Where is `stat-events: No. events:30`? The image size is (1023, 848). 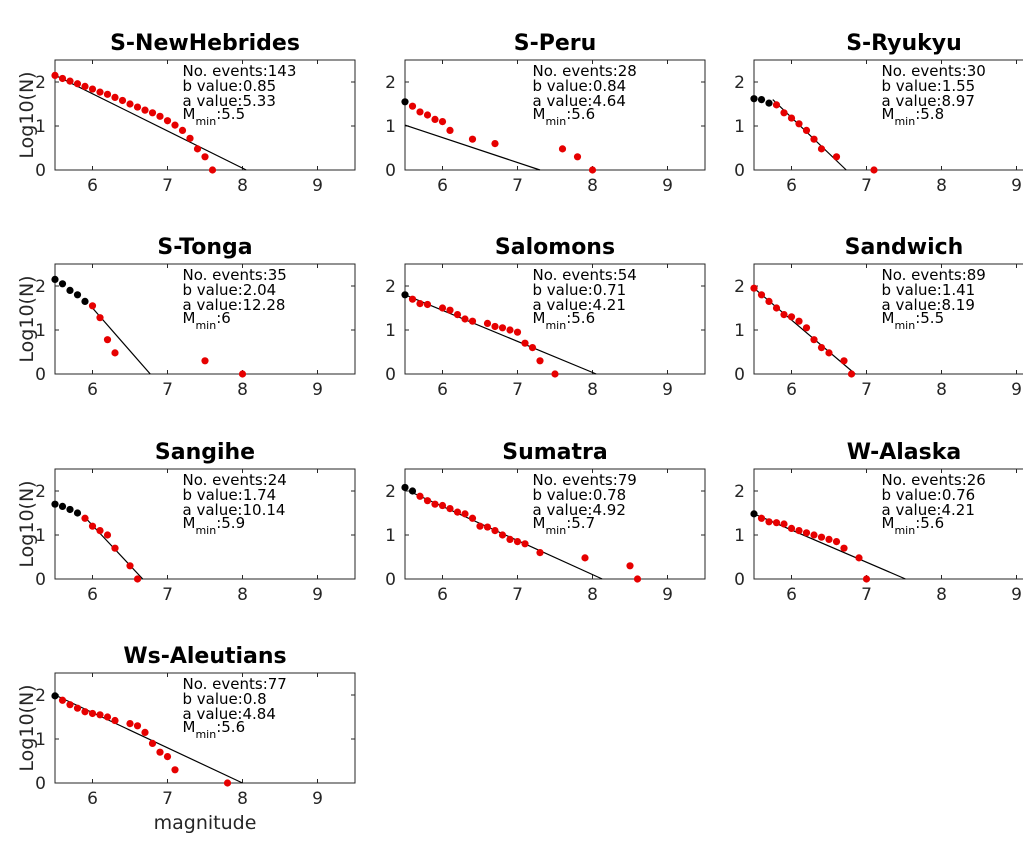
stat-events: No. events:30 is located at coordinates (934, 71).